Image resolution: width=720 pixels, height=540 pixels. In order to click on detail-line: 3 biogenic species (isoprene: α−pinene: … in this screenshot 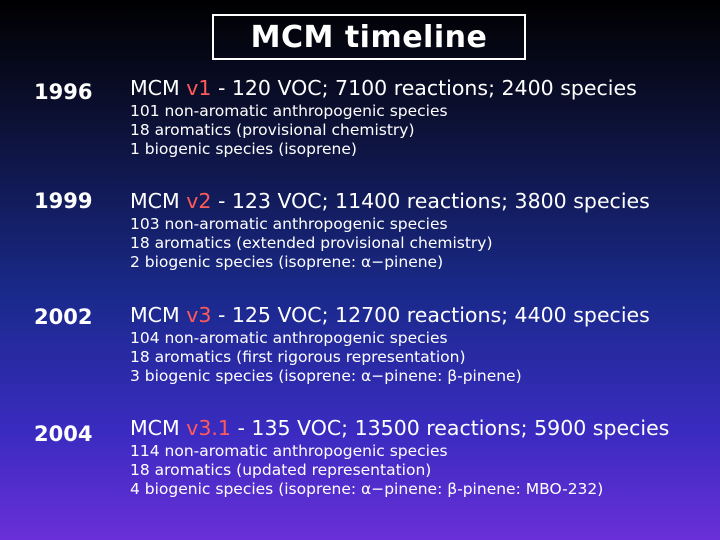, I will do `click(326, 376)`.